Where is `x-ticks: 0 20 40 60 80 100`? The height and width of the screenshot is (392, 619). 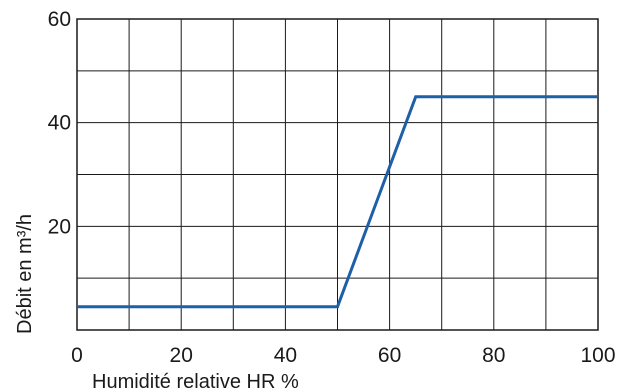 x-ticks: 0 20 40 60 80 100 is located at coordinates (343, 355).